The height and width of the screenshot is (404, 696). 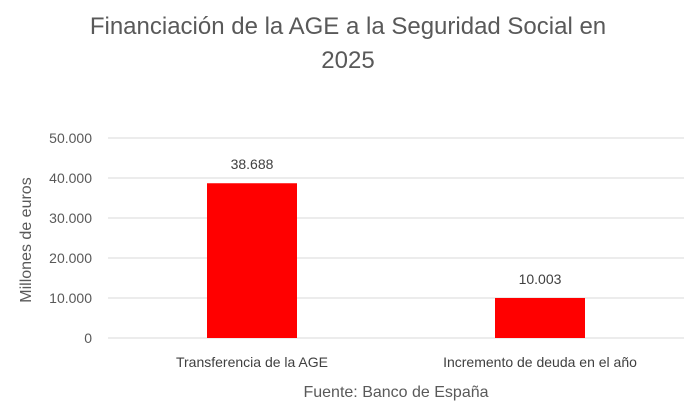 I want to click on y-tick-label: 30.000, so click(x=70, y=218).